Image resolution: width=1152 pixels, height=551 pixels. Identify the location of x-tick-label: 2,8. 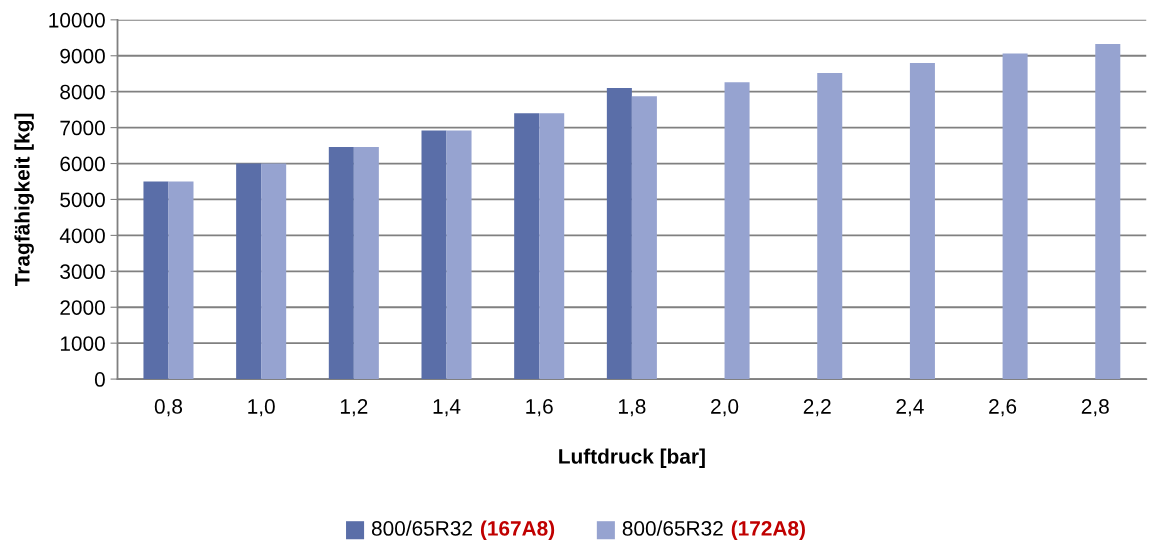
(1095, 408).